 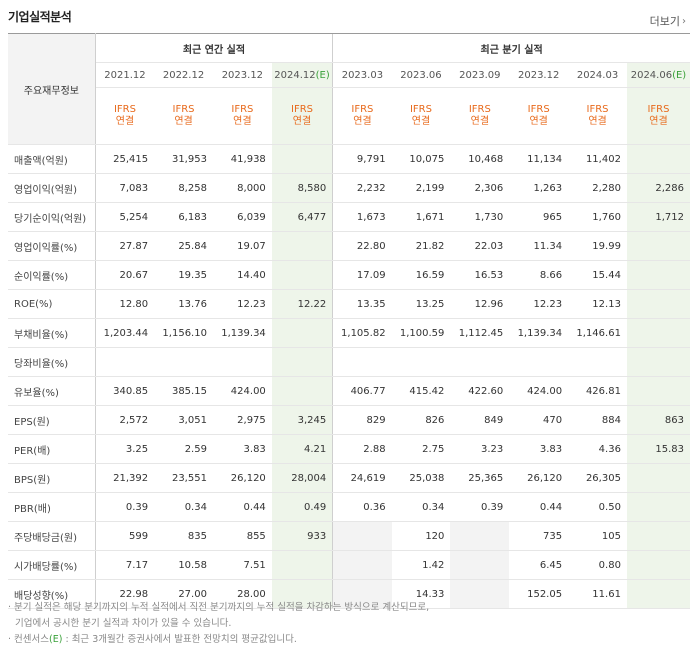 I want to click on table-cell: 5,254, so click(x=125, y=217).